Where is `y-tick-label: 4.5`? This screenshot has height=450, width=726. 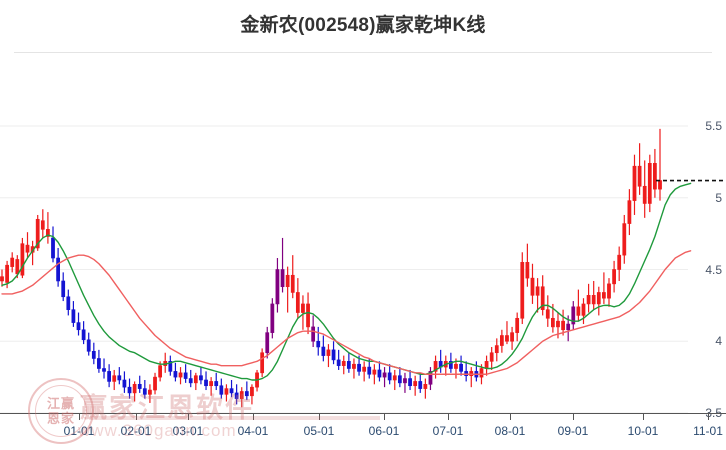 y-tick-label: 4.5 is located at coordinates (713, 269).